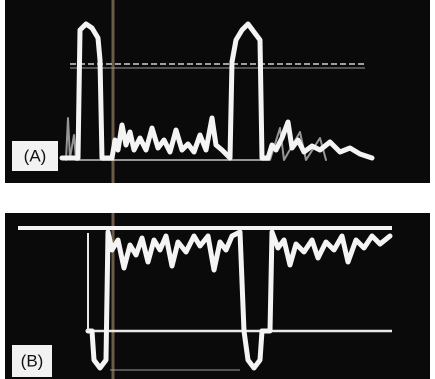 Image resolution: width=435 pixels, height=379 pixels. Describe the element at coordinates (196, 139) in the screenshot. I see `waveform-noise` at that location.